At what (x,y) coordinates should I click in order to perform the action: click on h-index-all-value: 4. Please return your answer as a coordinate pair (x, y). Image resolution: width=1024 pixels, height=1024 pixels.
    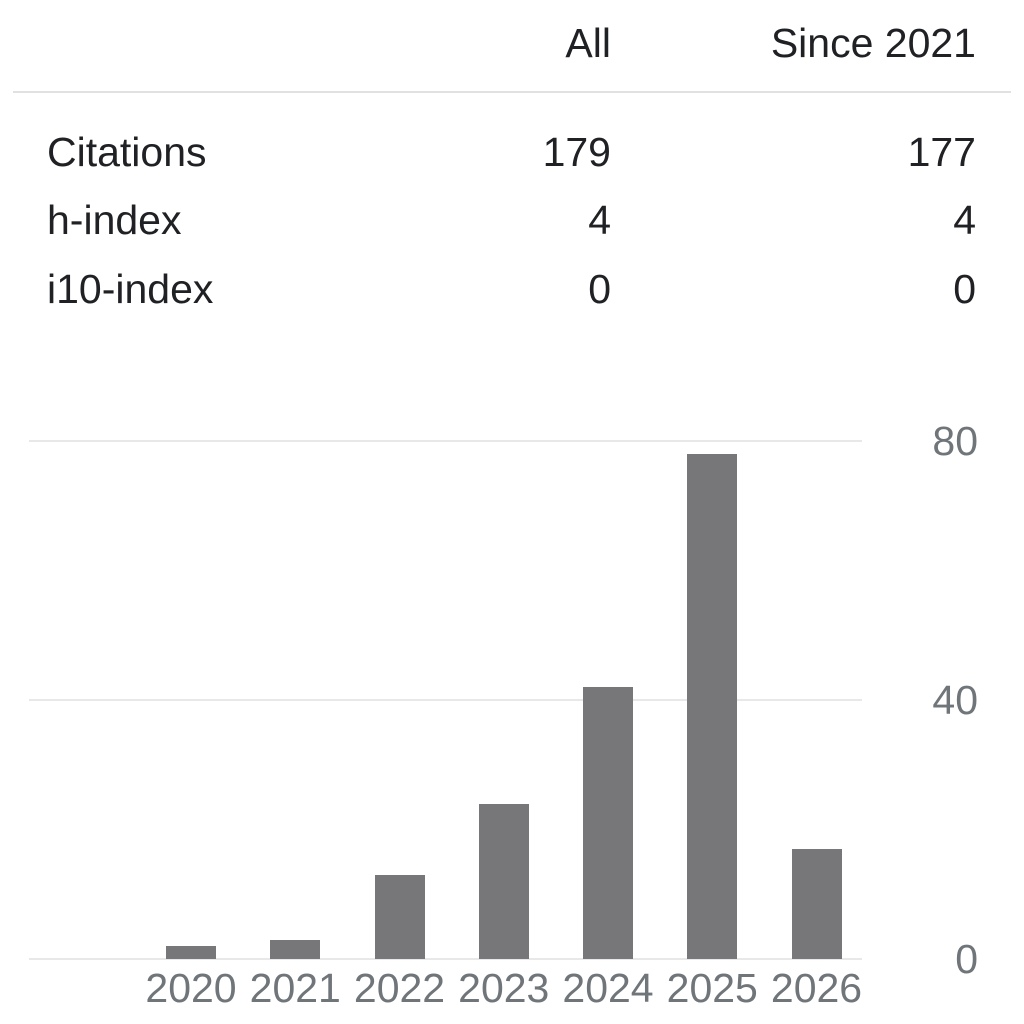
    Looking at the image, I should click on (599, 220).